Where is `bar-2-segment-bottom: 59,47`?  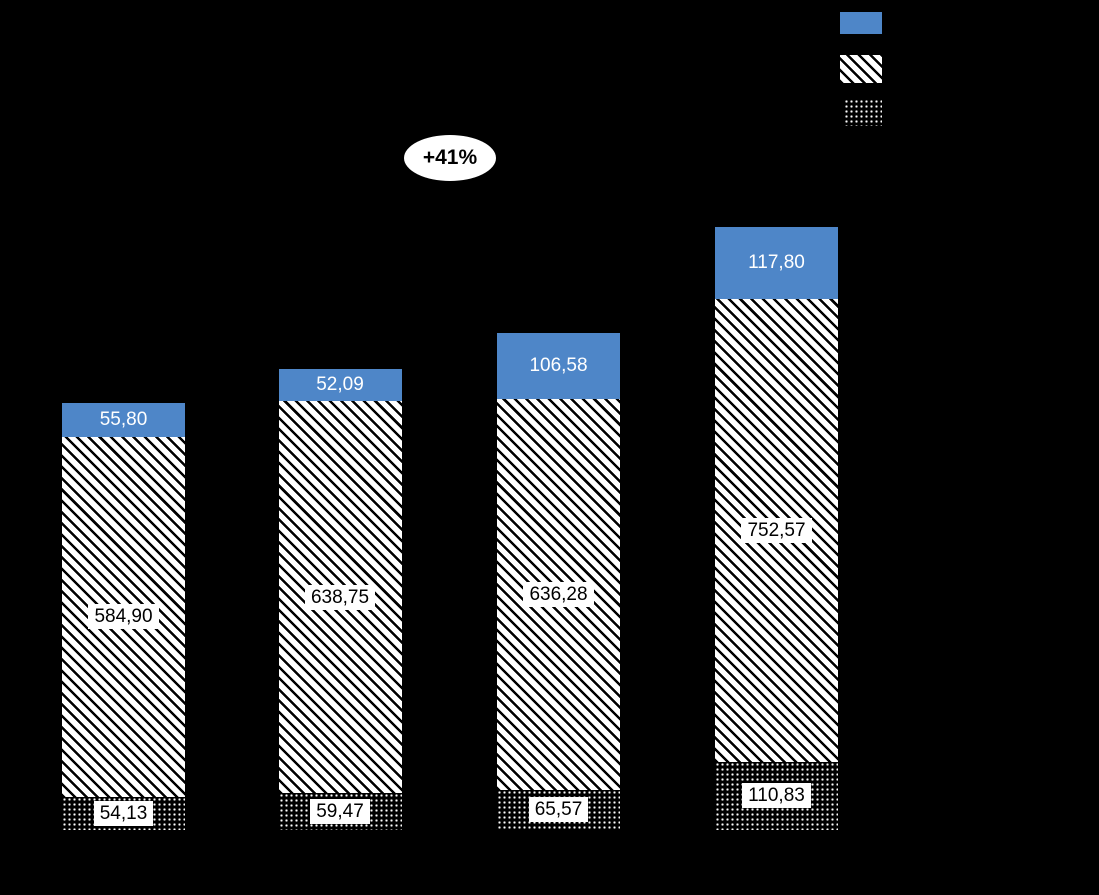 bar-2-segment-bottom: 59,47 is located at coordinates (340, 811).